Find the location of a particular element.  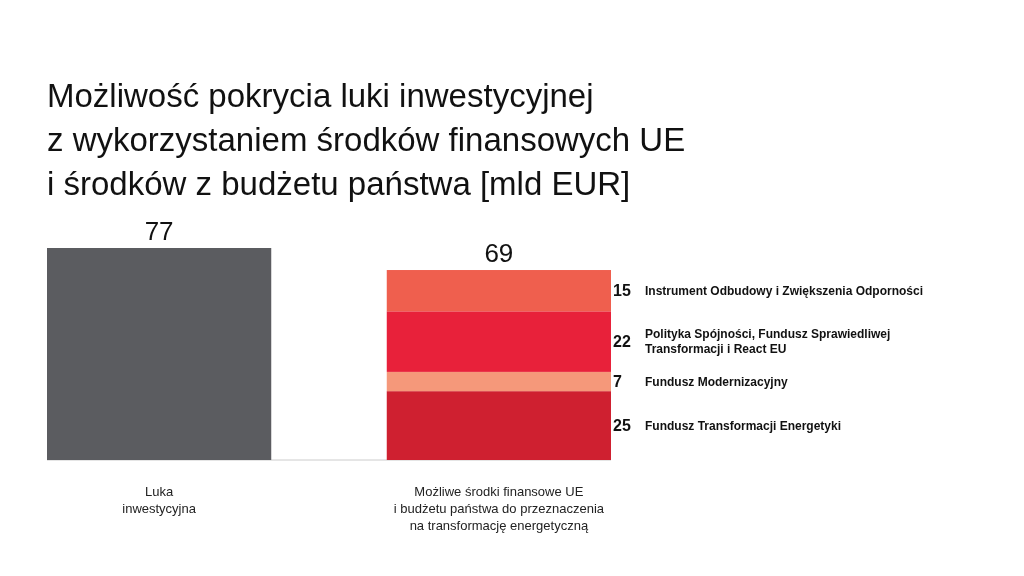

text: Fundusz Transformacji Energetyki is located at coordinates (743, 425).